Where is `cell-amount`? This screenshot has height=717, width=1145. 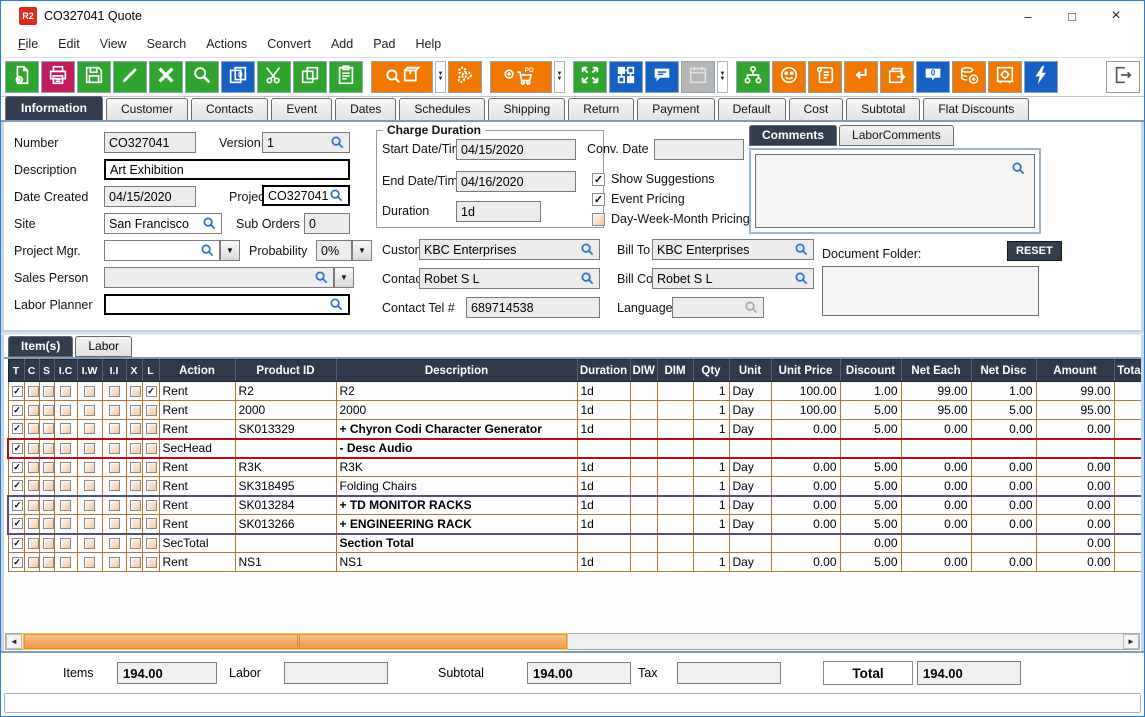
cell-amount is located at coordinates (1075, 448).